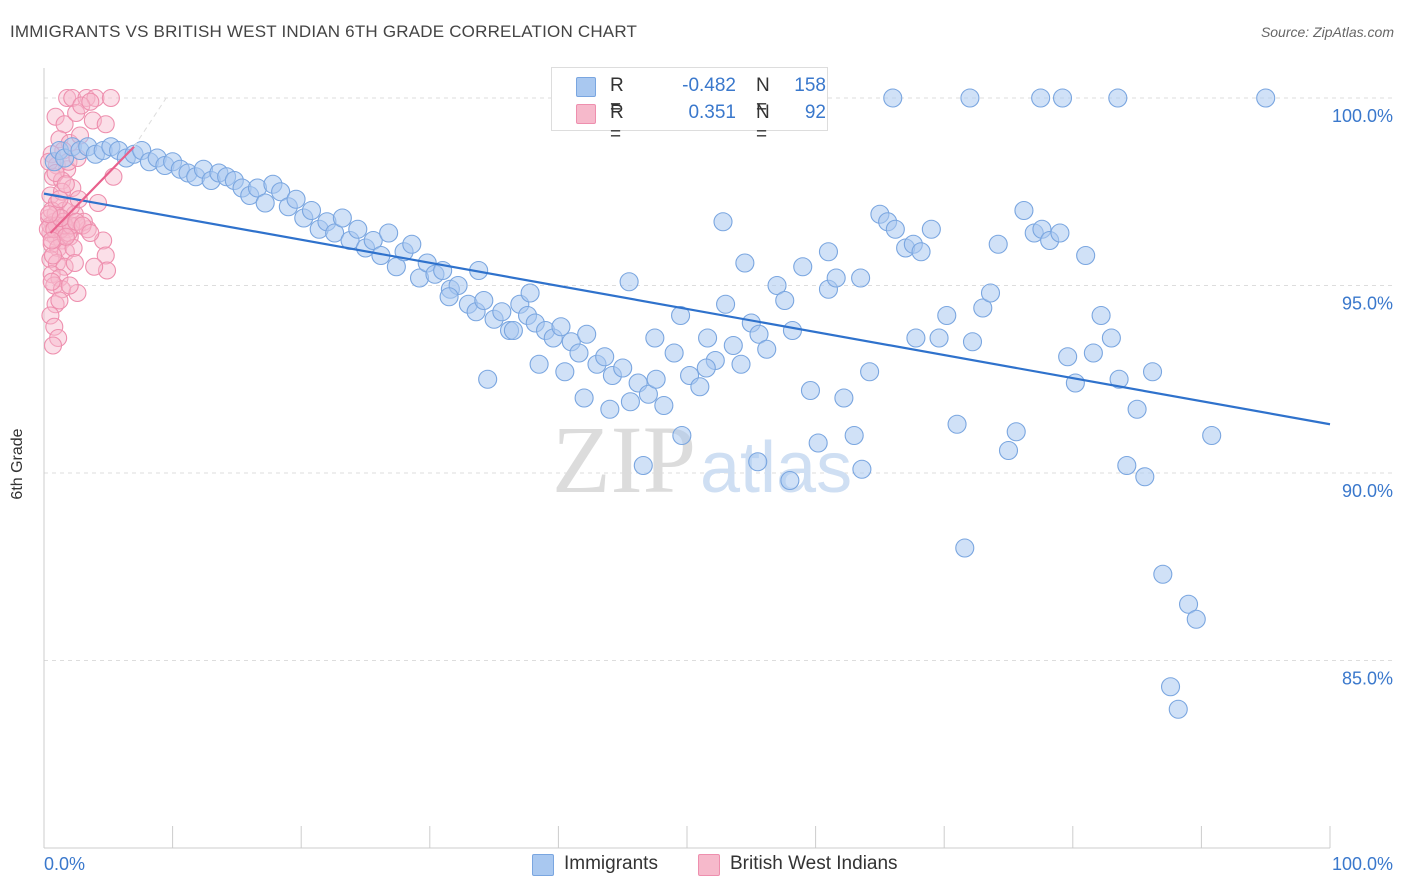  I want to click on trendline-extension, so click(150, 122).